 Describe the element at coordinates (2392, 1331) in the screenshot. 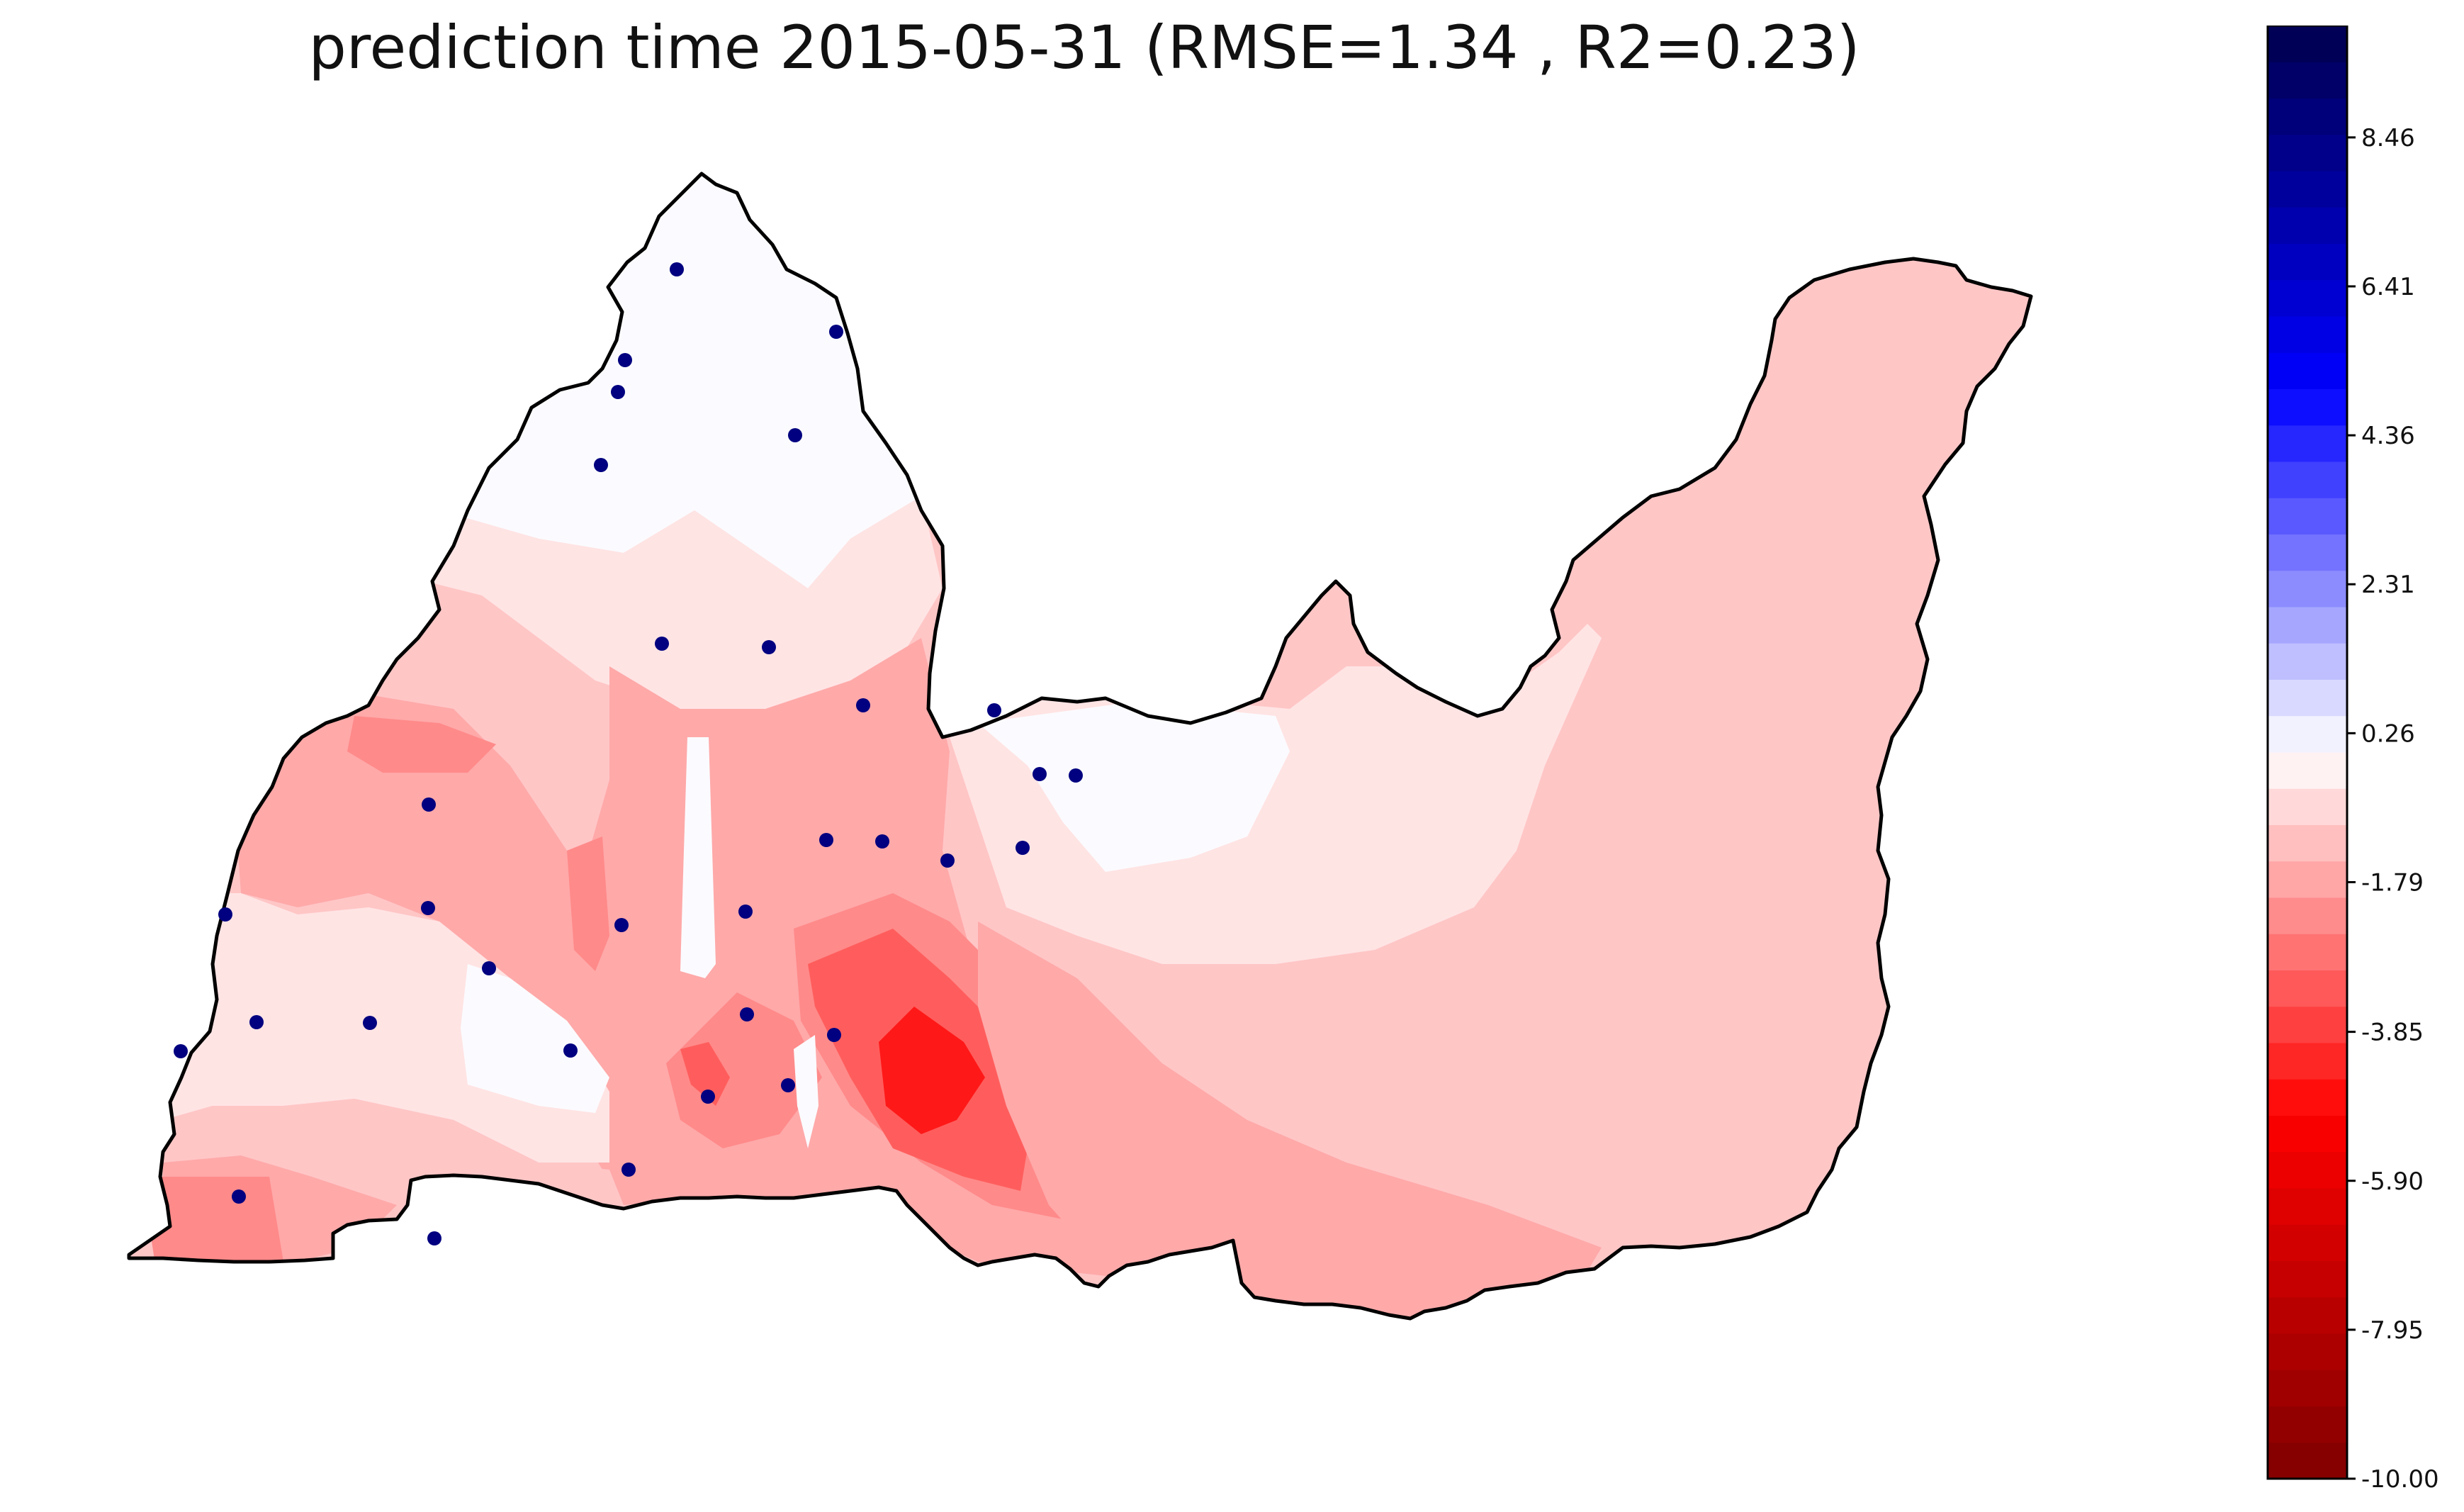

I see `colorbar-tick-label: -7.95` at that location.